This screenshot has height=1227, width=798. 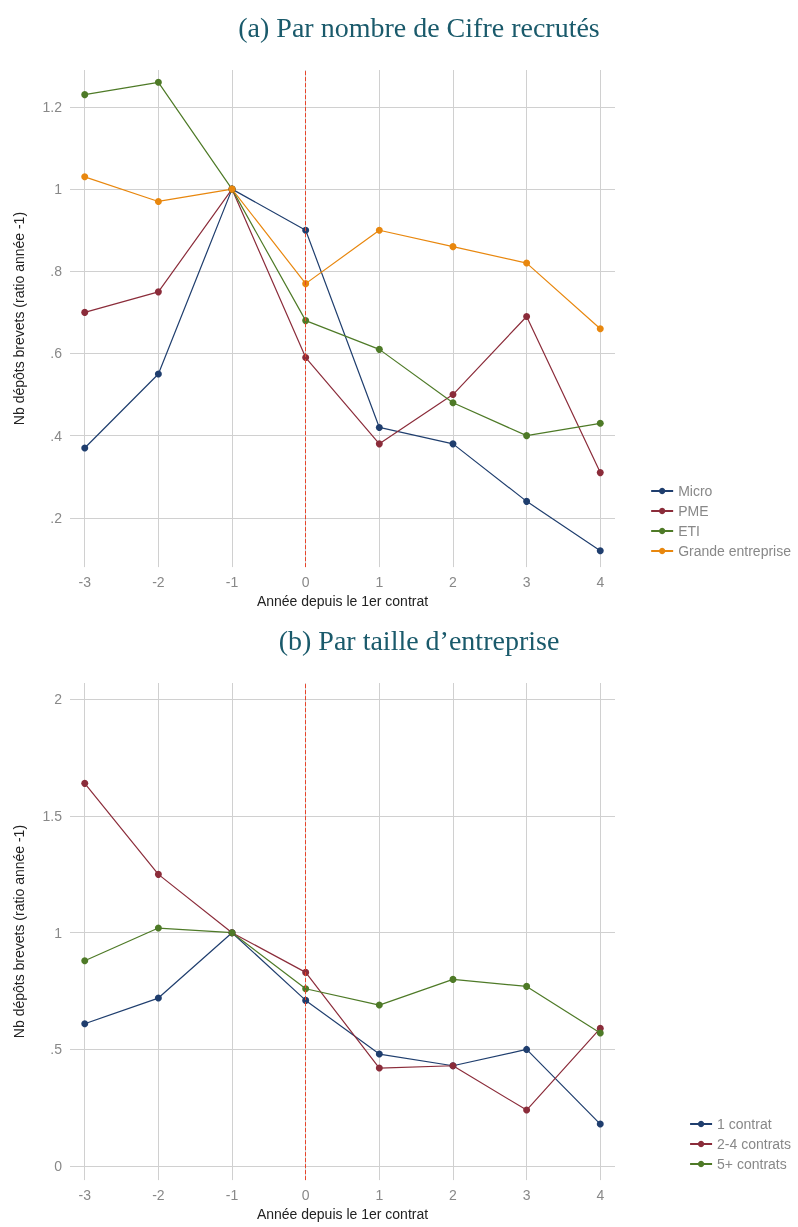 I want to click on legend-label: PME, so click(x=693, y=511).